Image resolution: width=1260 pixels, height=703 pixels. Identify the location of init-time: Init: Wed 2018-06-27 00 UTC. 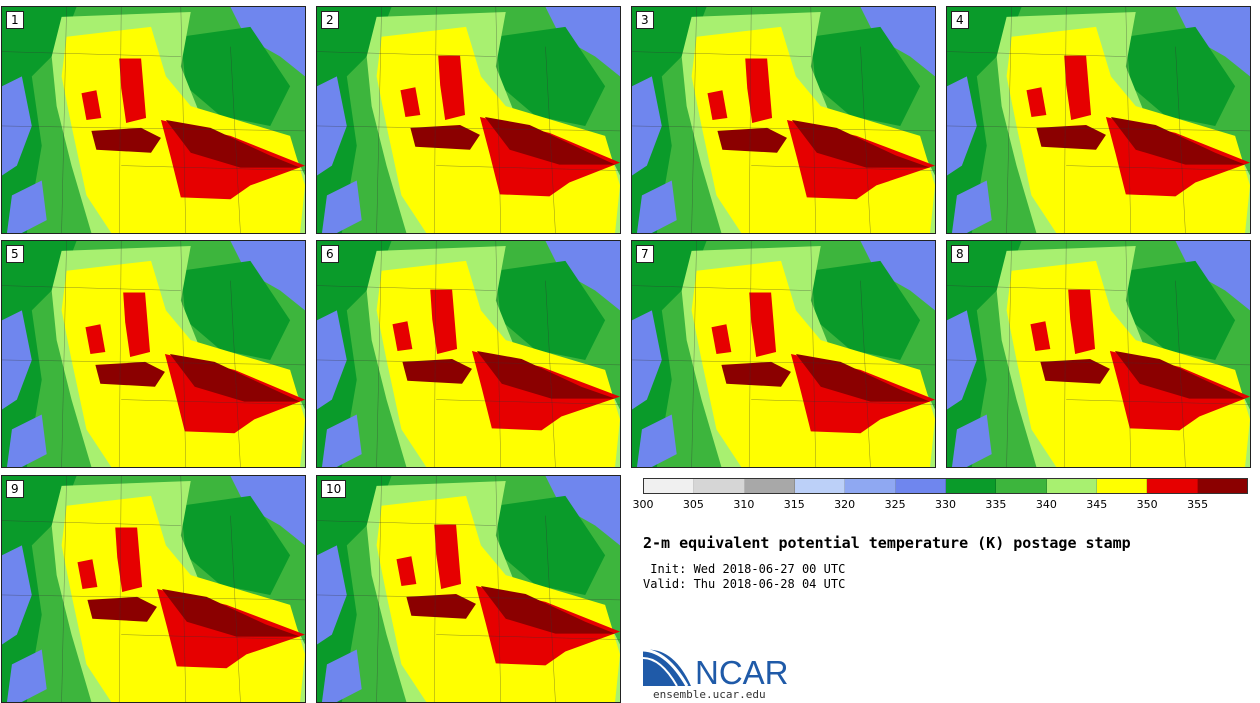
(744, 569).